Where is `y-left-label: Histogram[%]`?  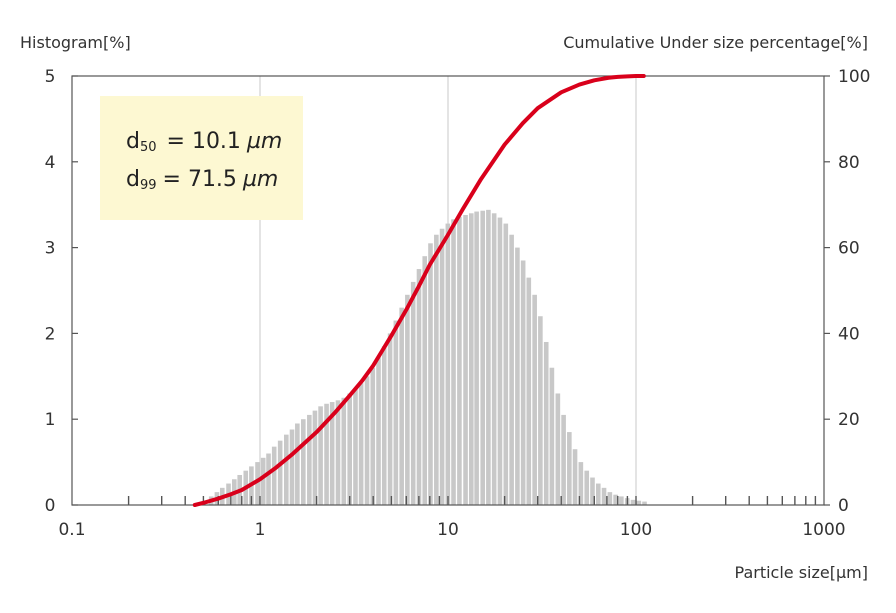 y-left-label: Histogram[%] is located at coordinates (75, 42).